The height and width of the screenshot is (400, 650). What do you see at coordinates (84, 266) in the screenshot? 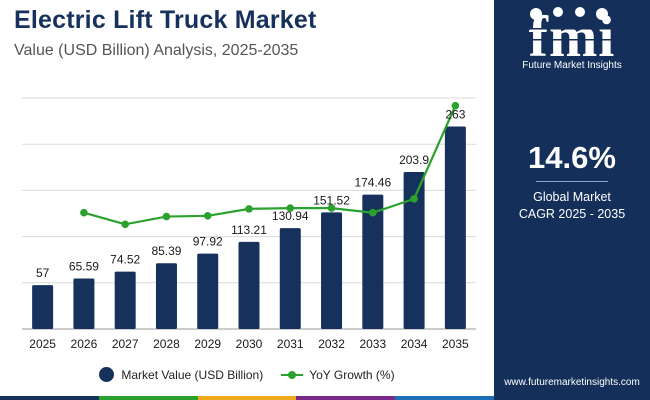
I see `data-label-2026: 65.59` at bounding box center [84, 266].